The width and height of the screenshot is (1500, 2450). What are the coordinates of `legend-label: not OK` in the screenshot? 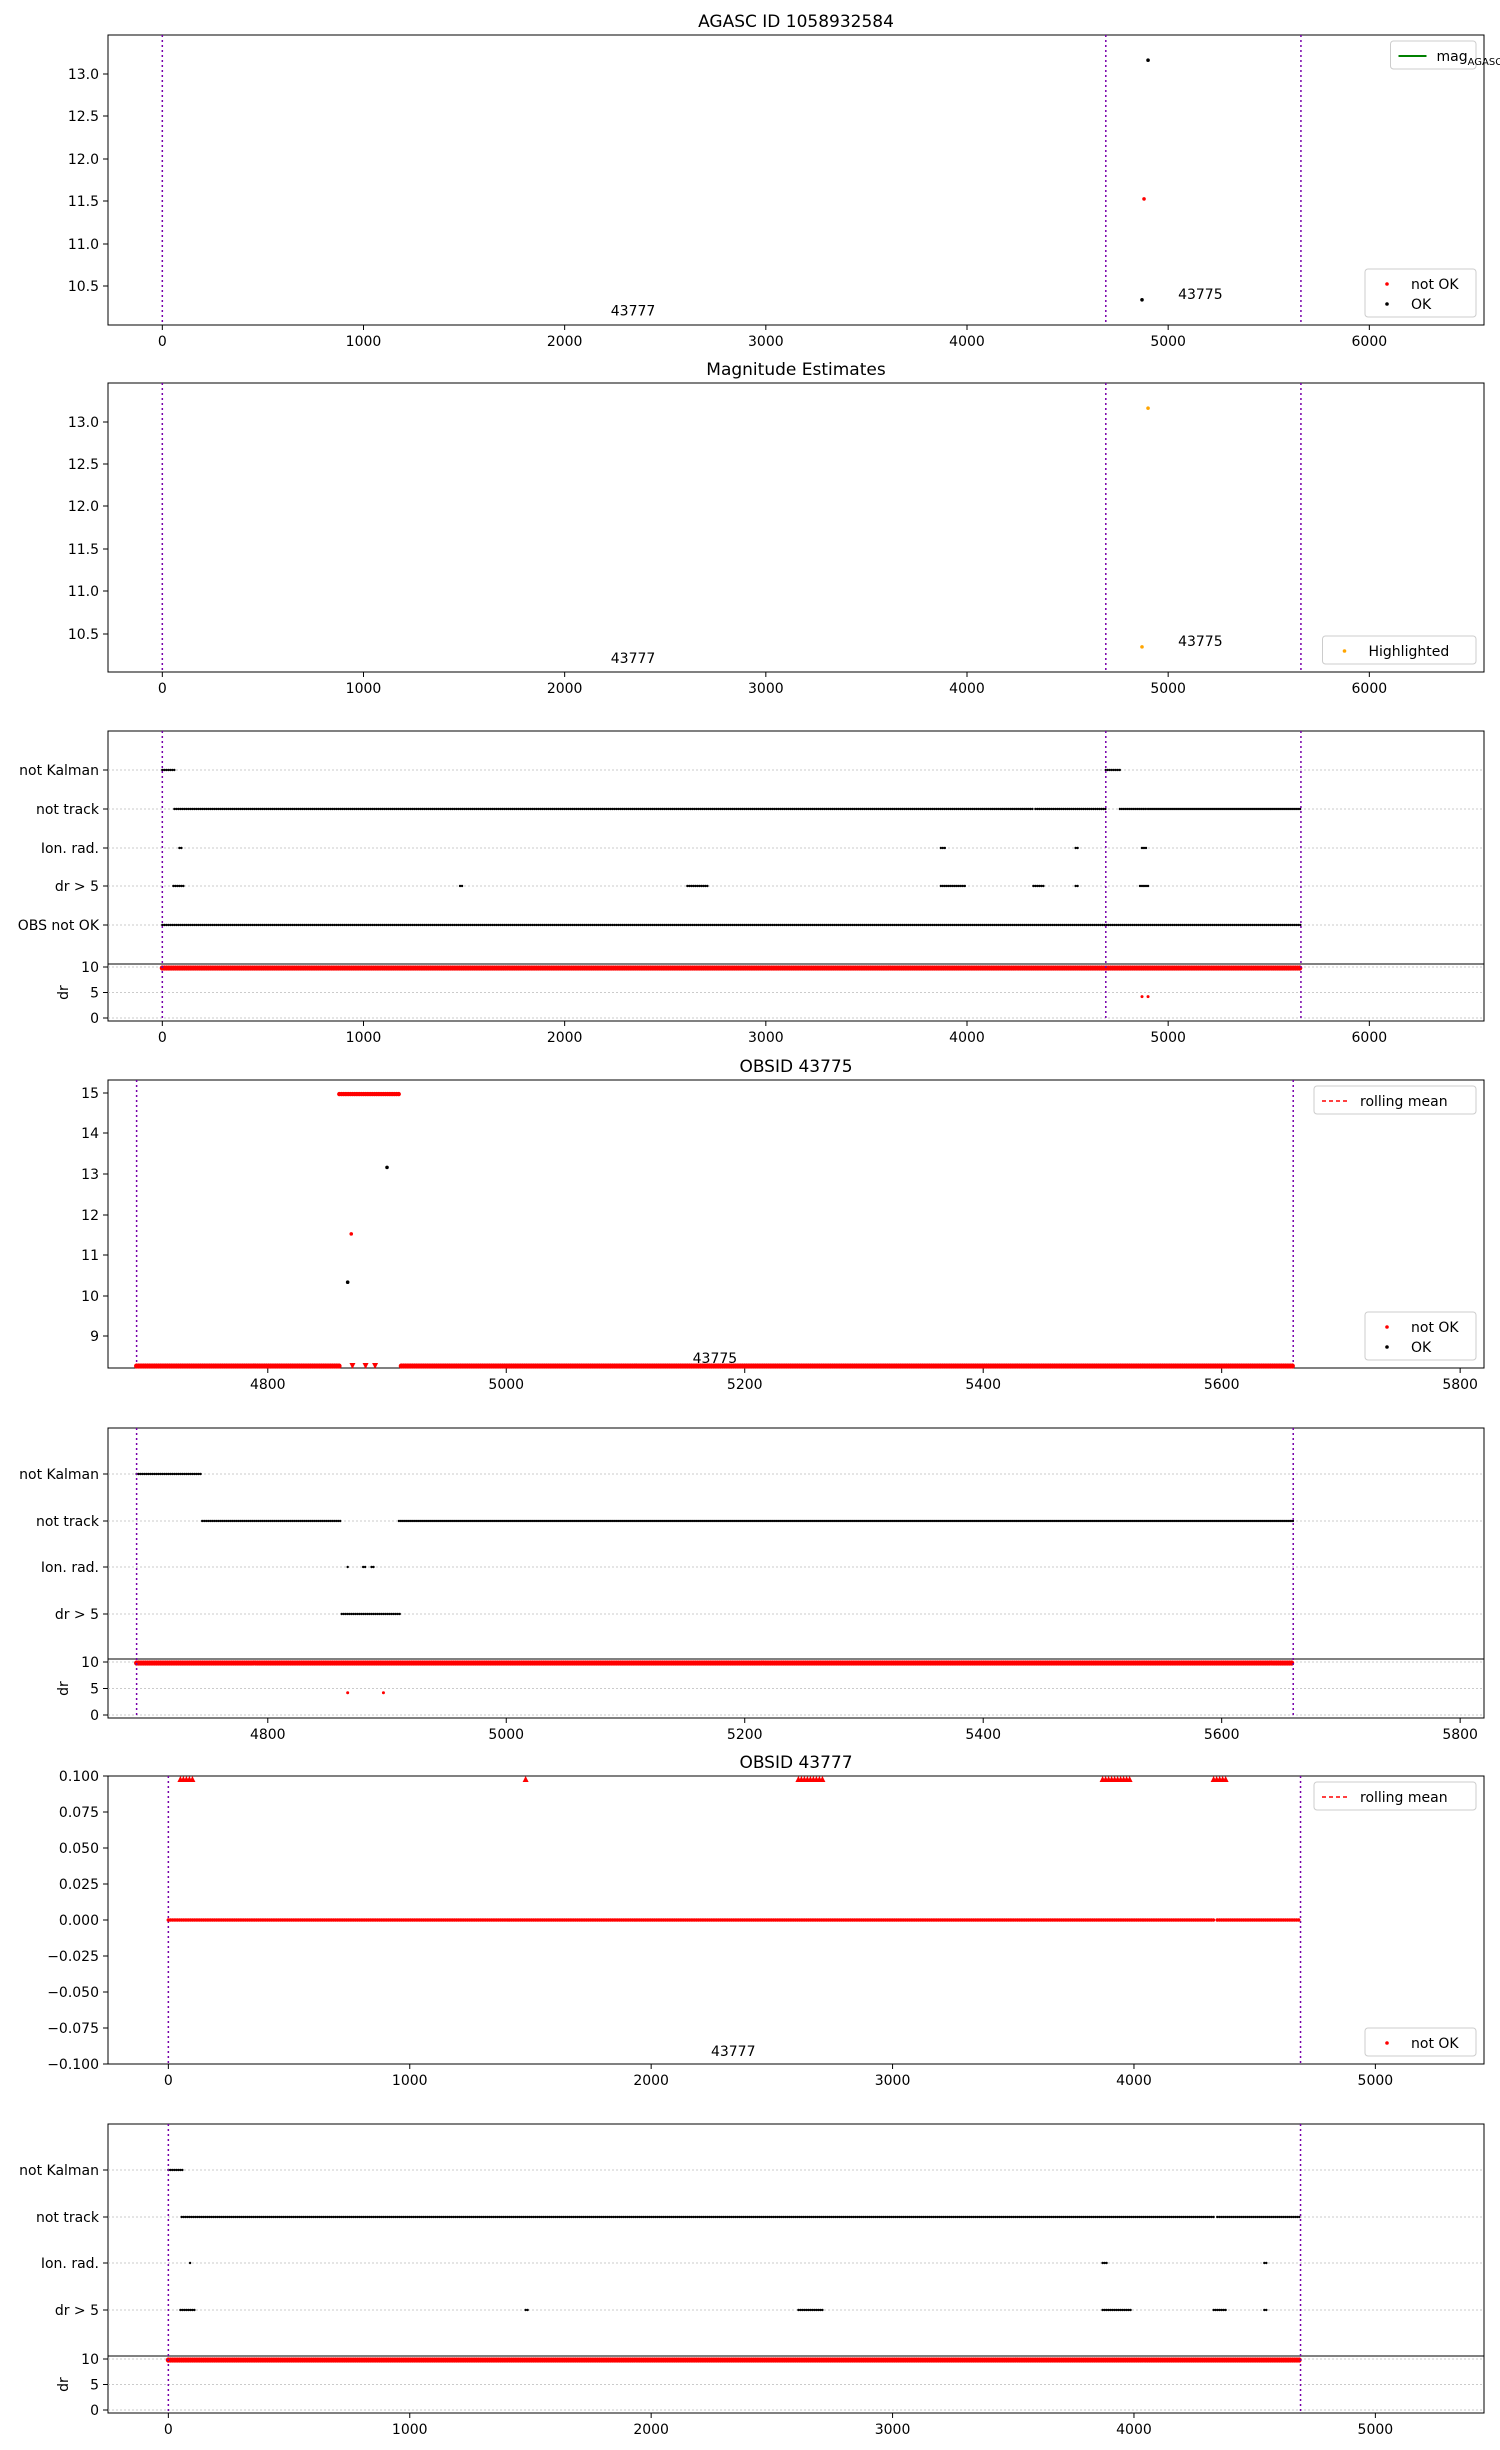 It's located at (1435, 1328).